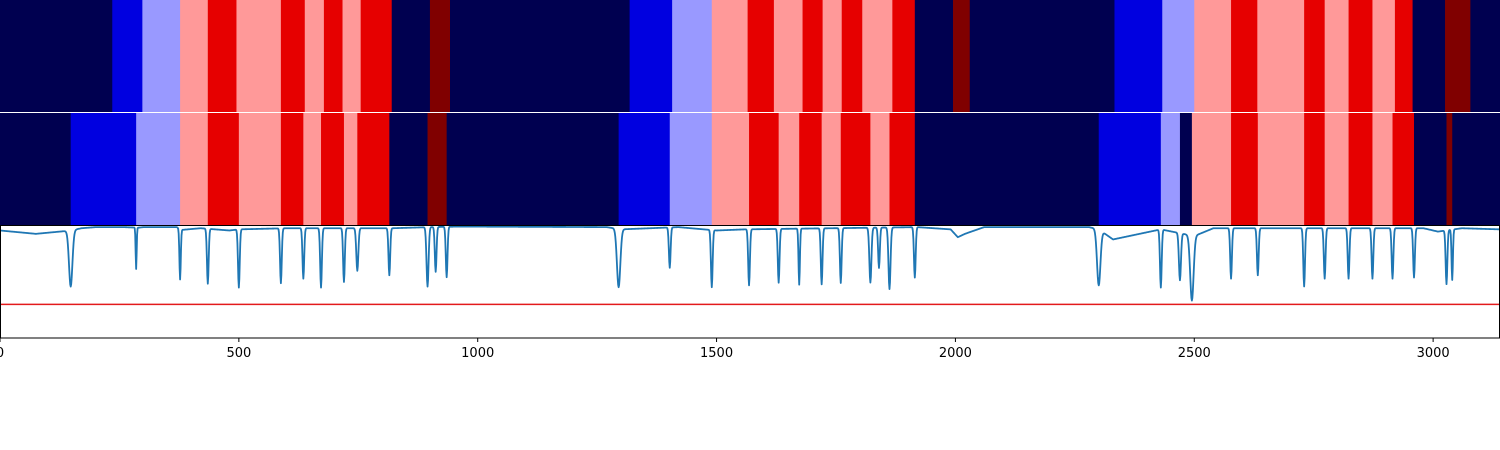 The height and width of the screenshot is (450, 1500). What do you see at coordinates (477, 353) in the screenshot?
I see `x-tick-label: 1000` at bounding box center [477, 353].